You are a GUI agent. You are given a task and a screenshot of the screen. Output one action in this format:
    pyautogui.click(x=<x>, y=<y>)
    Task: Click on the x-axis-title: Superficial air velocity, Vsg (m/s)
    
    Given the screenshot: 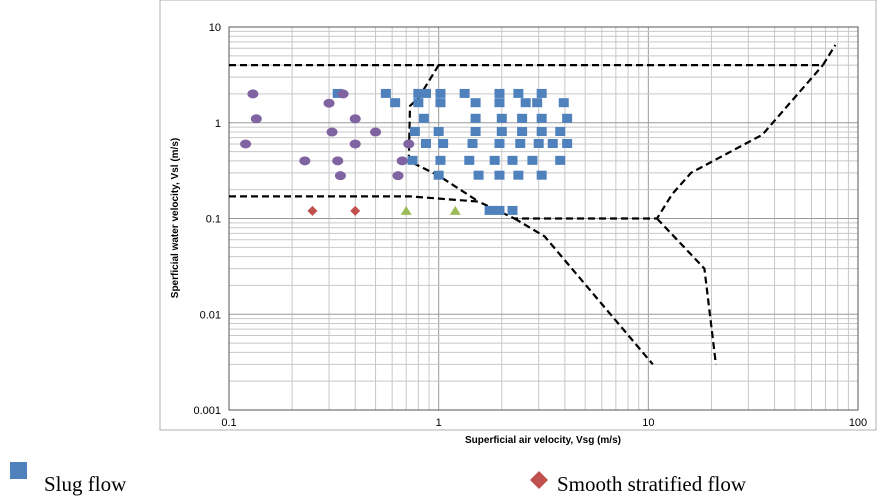 What is the action you would take?
    pyautogui.click(x=543, y=440)
    